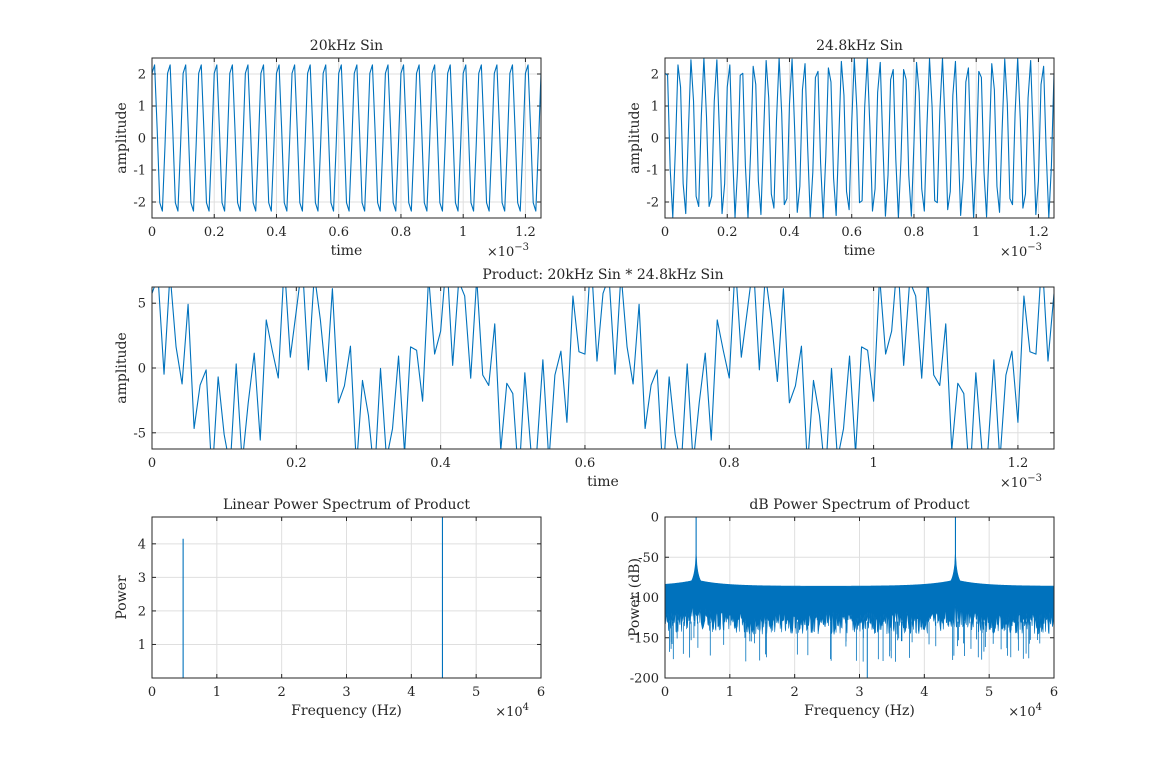  I want to click on y-tick-label: 5, so click(142, 304).